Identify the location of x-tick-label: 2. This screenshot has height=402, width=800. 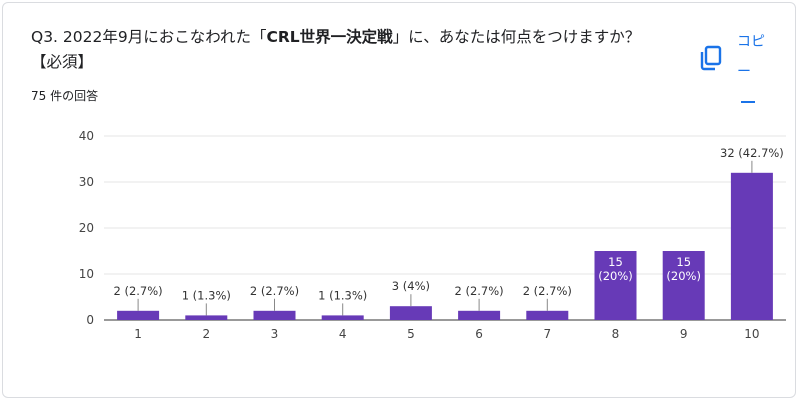
(206, 334).